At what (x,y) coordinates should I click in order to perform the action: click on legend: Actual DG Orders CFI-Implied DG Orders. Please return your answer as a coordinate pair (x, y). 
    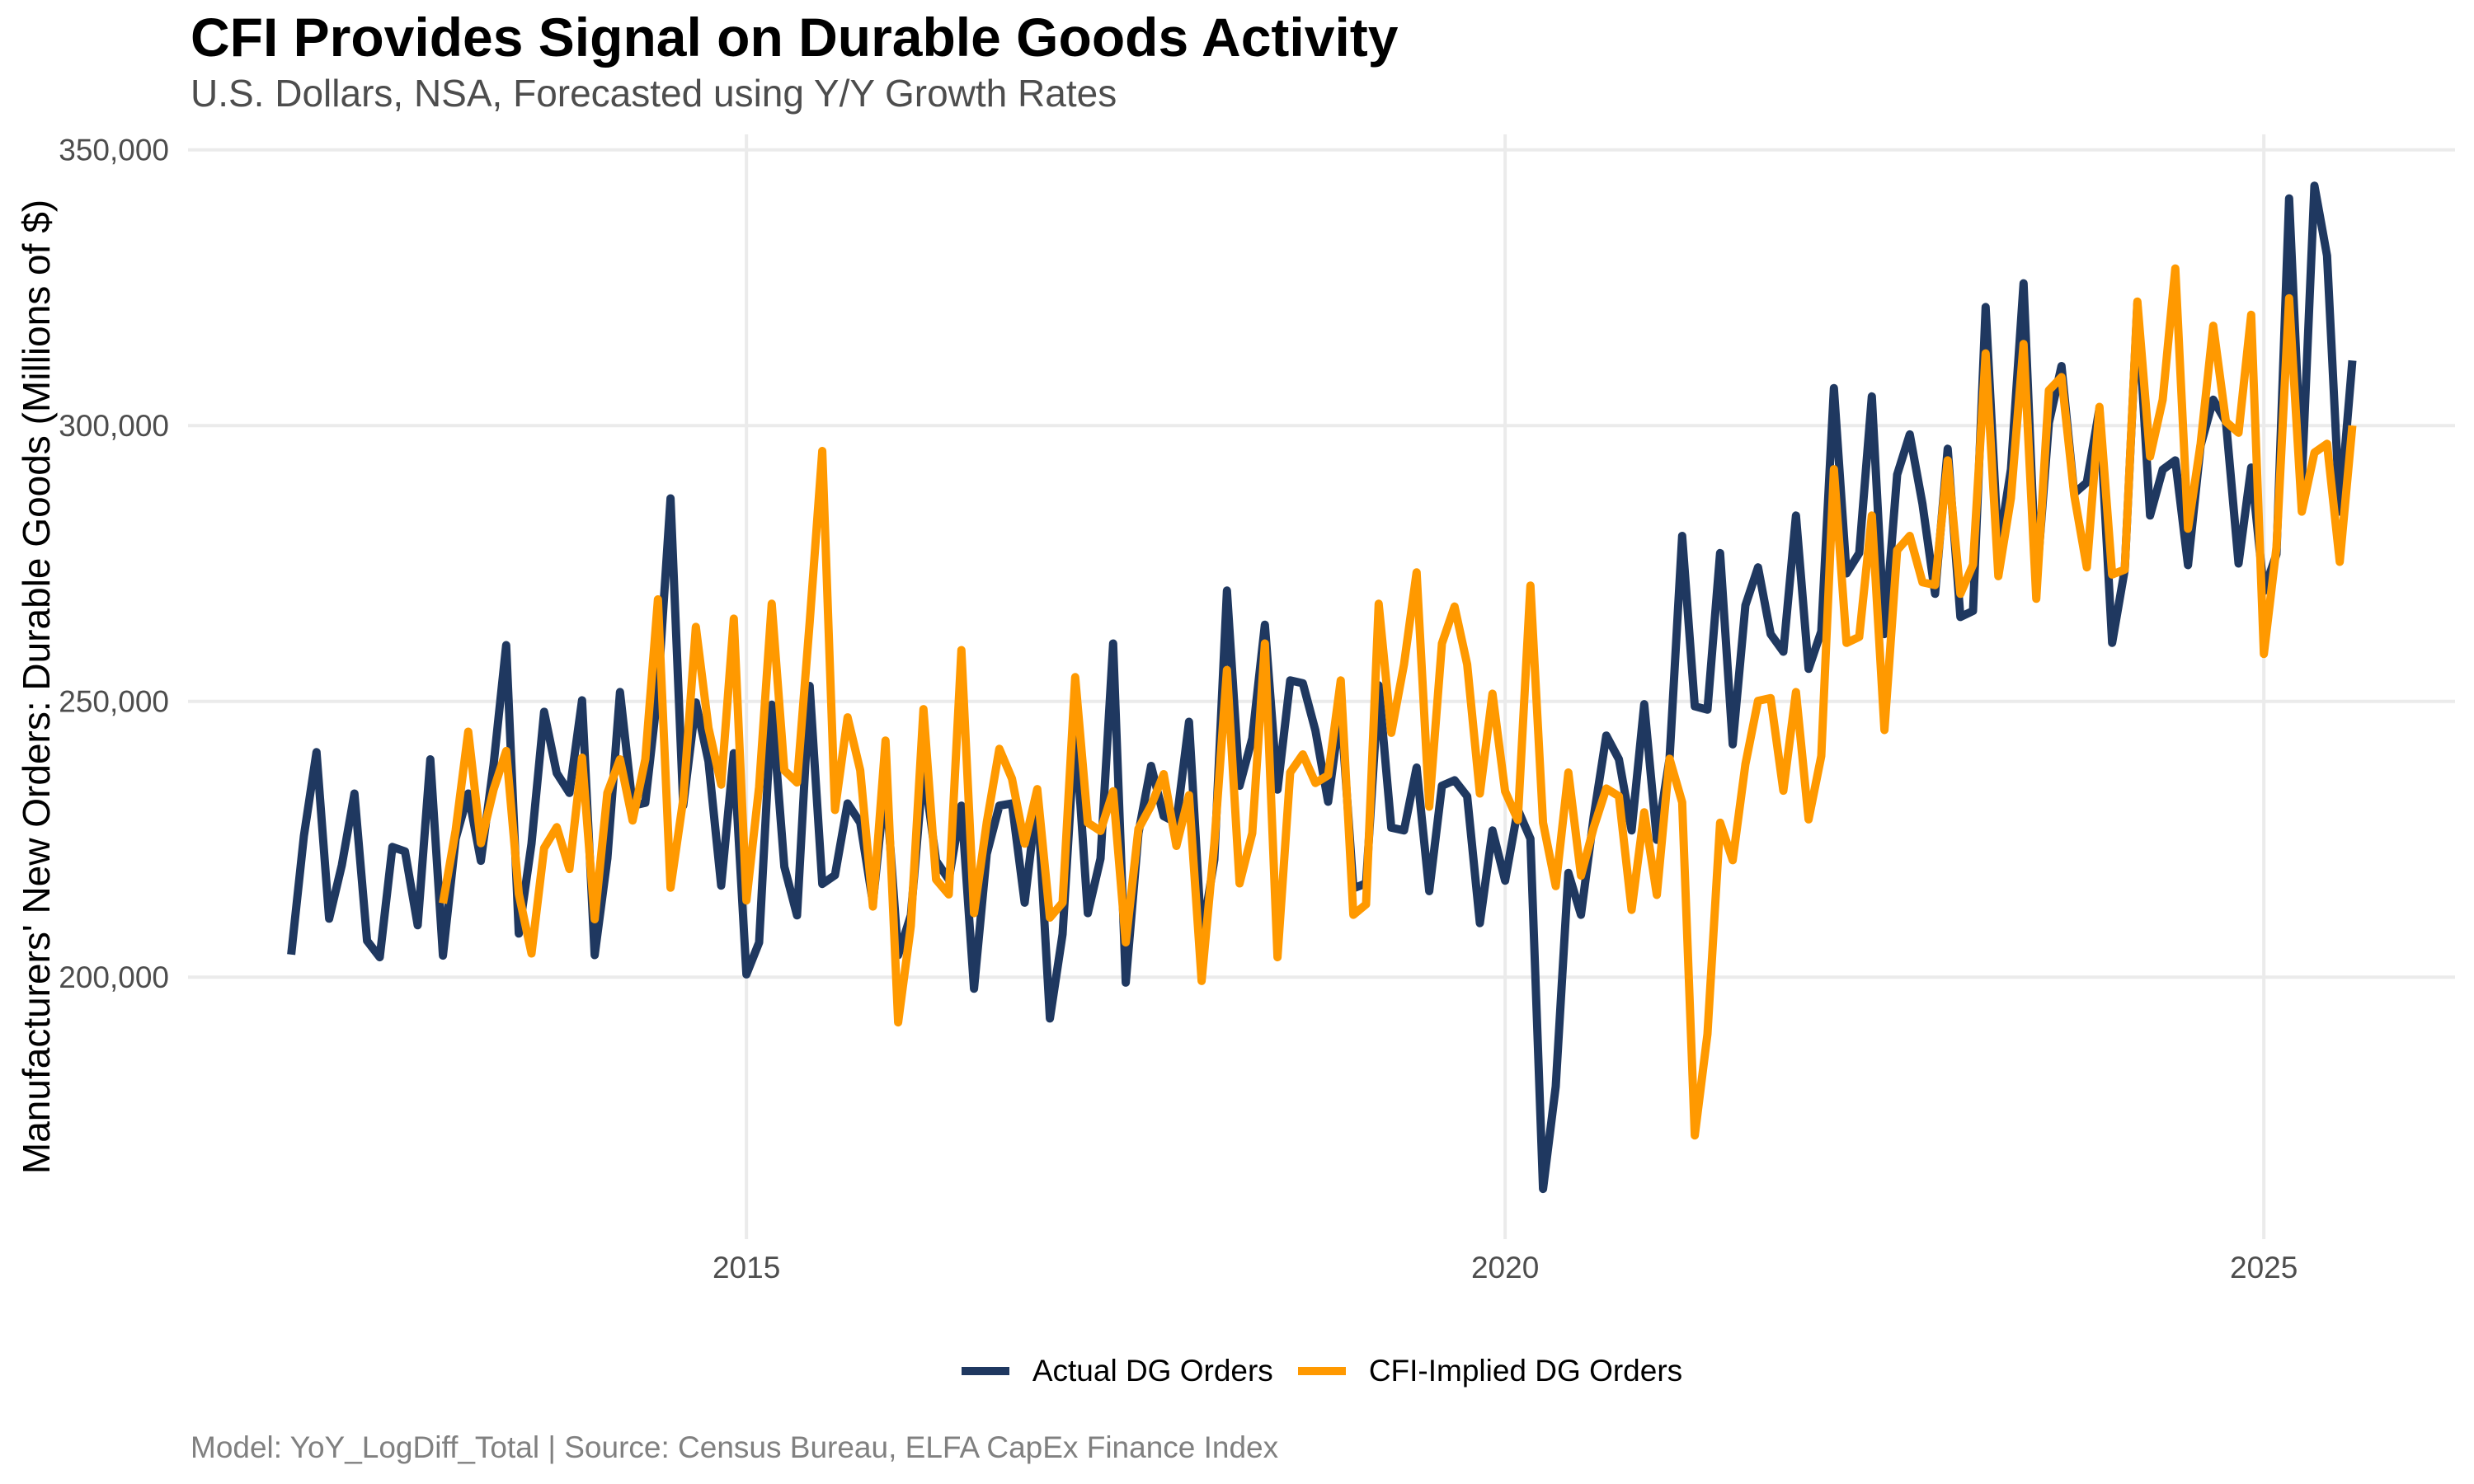
    Looking at the image, I should click on (1237, 1371).